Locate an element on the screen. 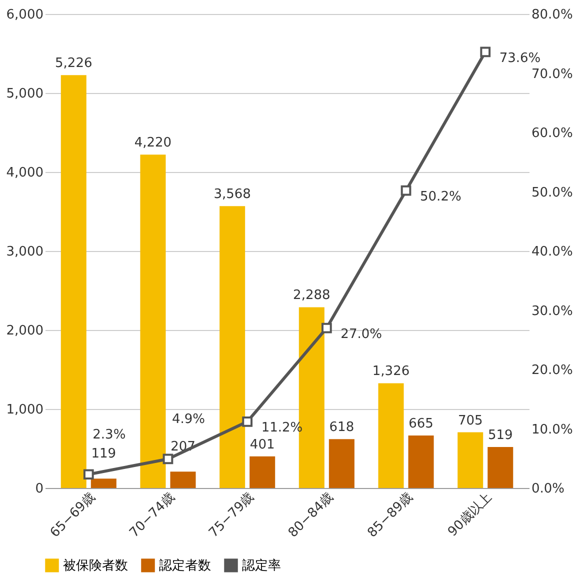 The image size is (578, 580). y-tick-label: 3,000 is located at coordinates (25, 252).